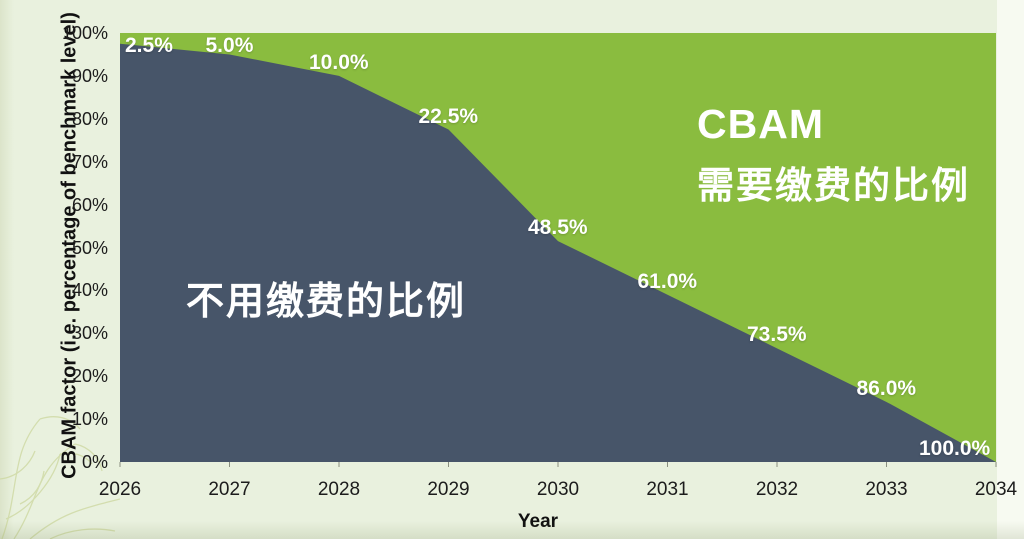 The image size is (1024, 539). Describe the element at coordinates (89, 290) in the screenshot. I see `y-axis-tick-label: 40%` at that location.